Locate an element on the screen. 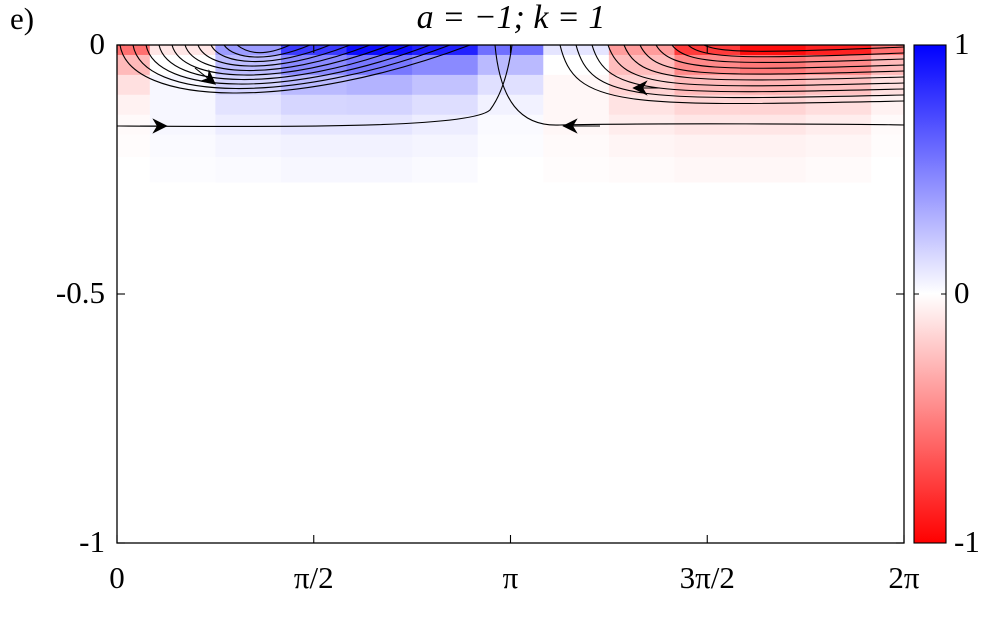 This screenshot has height=636, width=997. x-tick-label: π/2 is located at coordinates (314, 577).